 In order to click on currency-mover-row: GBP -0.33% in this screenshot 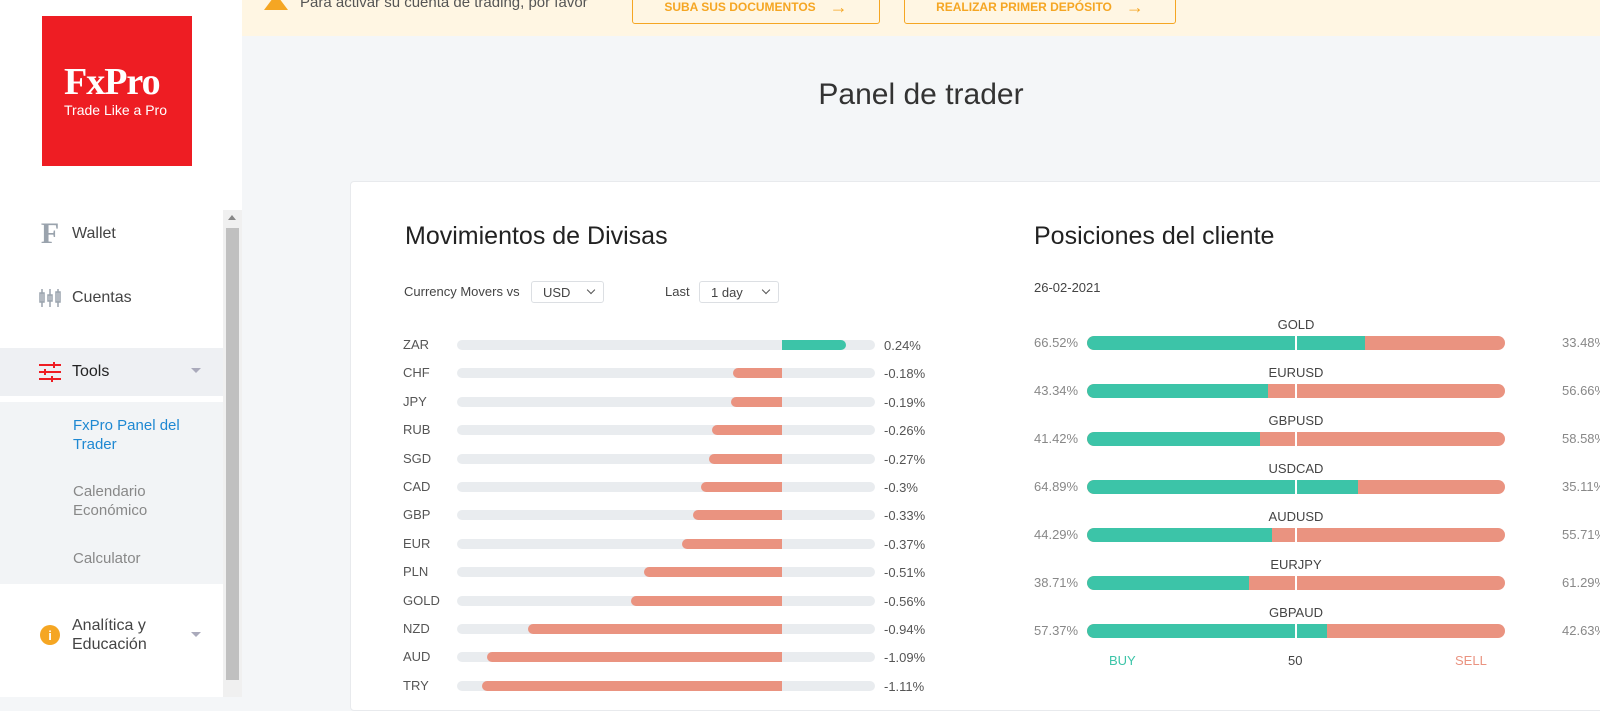, I will do `click(664, 514)`.